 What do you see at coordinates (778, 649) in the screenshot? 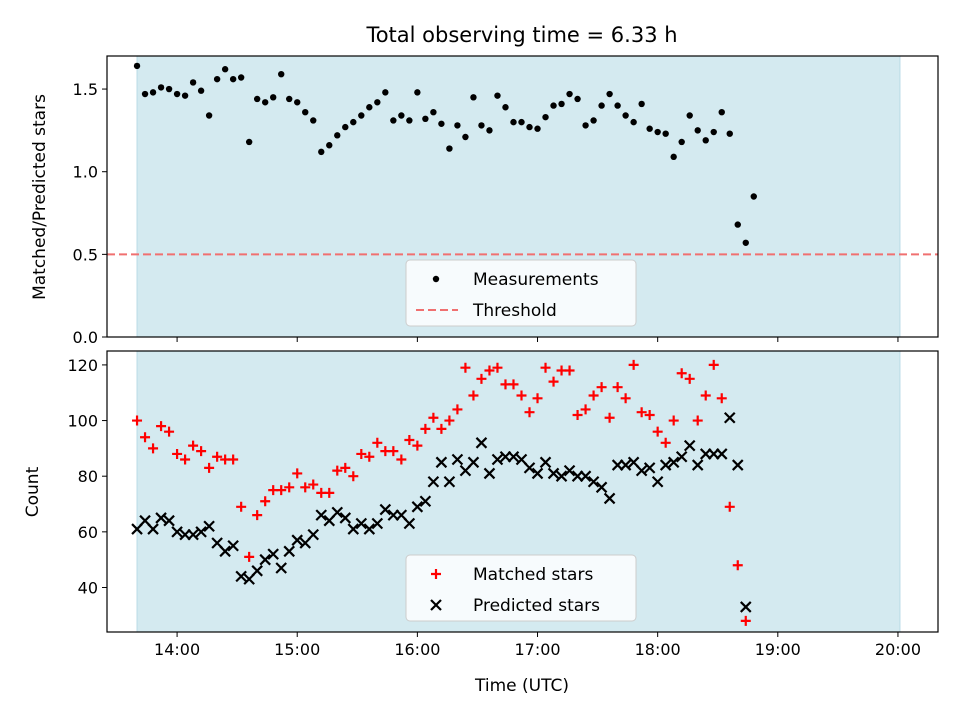
I see `xtick-label-5: 19:00` at bounding box center [778, 649].